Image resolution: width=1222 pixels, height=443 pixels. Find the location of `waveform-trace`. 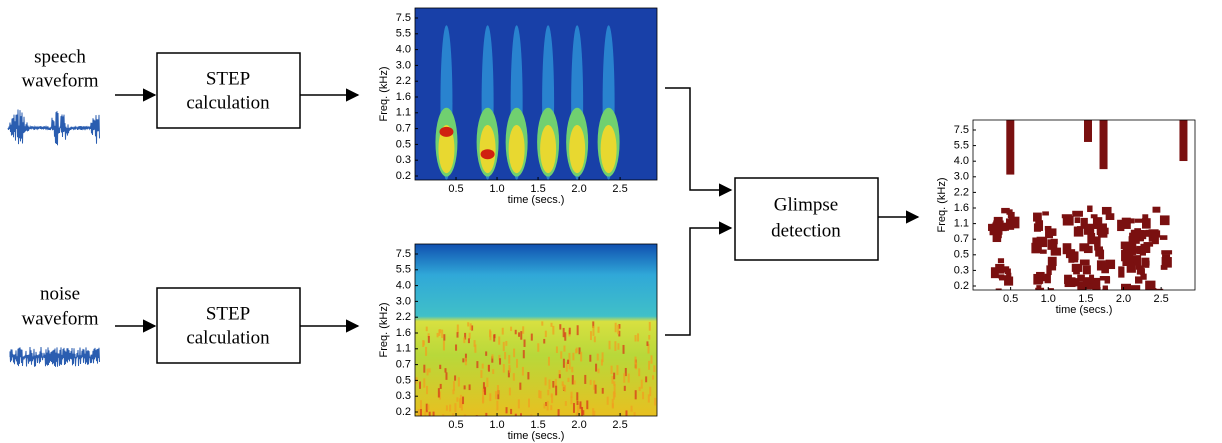

waveform-trace is located at coordinates (53, 127).